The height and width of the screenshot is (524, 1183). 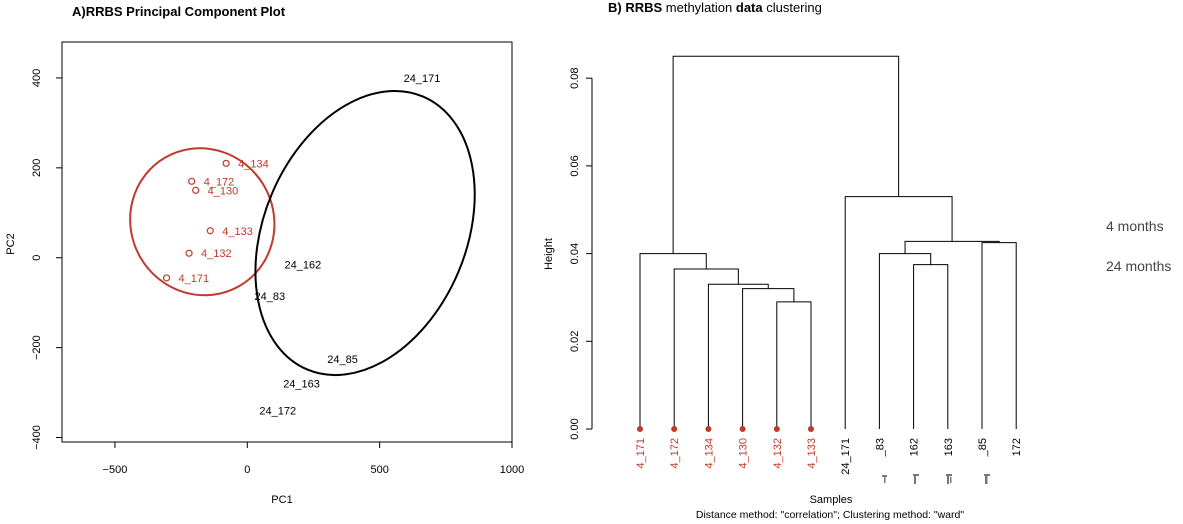 I want to click on pca-point-label: 4_172, so click(x=219, y=182).